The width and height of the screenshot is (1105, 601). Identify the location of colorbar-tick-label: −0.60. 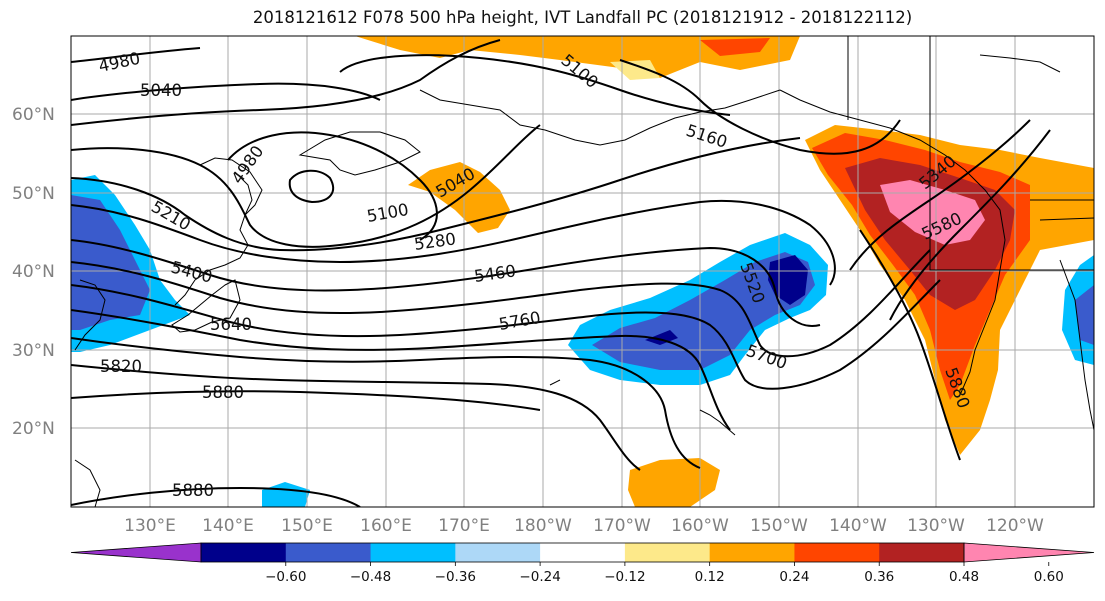
(285, 577).